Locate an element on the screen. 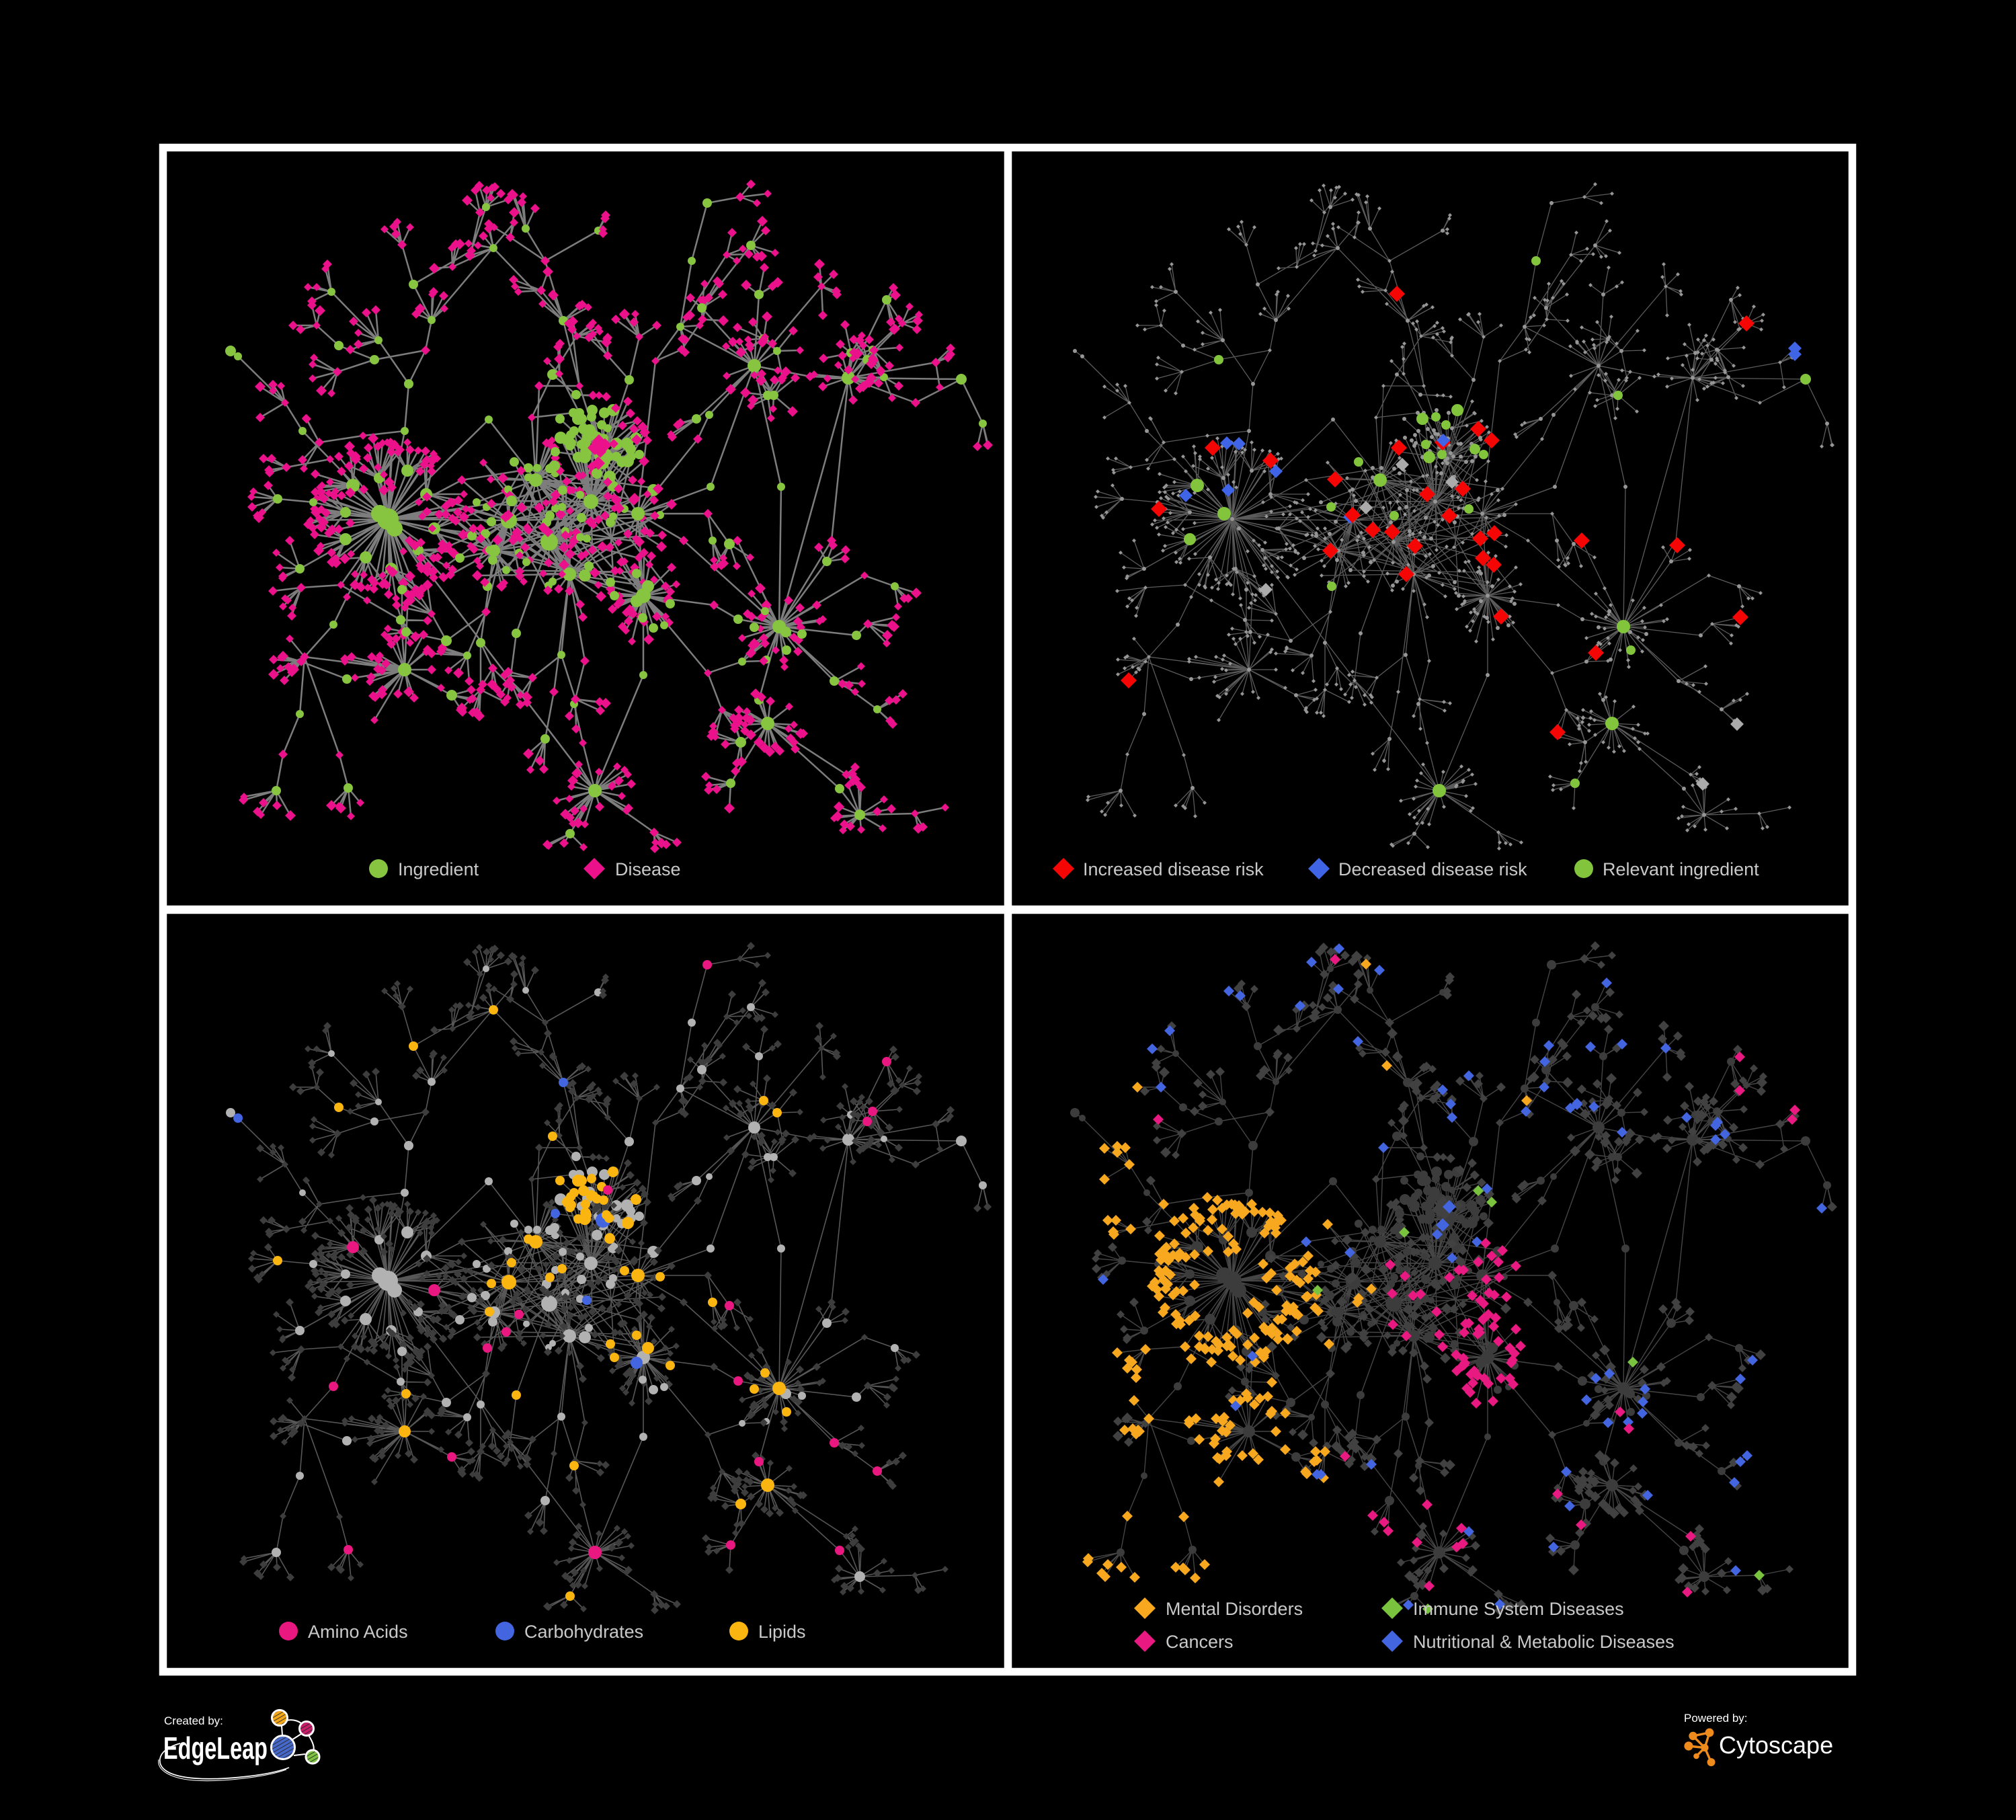 This screenshot has height=1820, width=2016. svg-text: Created by: is located at coordinates (193, 1720).